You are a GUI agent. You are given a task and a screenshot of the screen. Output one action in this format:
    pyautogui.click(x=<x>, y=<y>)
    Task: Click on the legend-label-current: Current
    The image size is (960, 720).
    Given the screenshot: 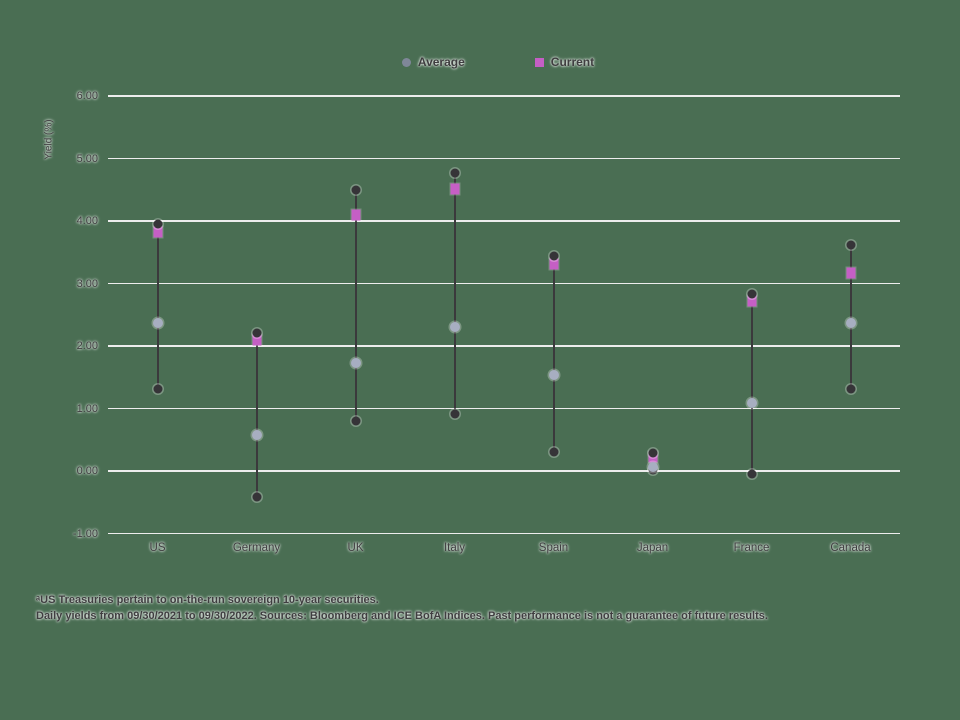 What is the action you would take?
    pyautogui.click(x=572, y=62)
    